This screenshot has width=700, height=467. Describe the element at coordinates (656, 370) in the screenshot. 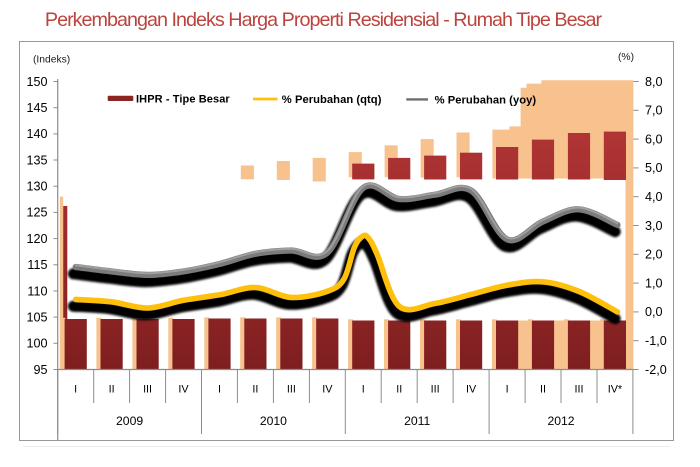

I see `svg-text: -2,0` at that location.